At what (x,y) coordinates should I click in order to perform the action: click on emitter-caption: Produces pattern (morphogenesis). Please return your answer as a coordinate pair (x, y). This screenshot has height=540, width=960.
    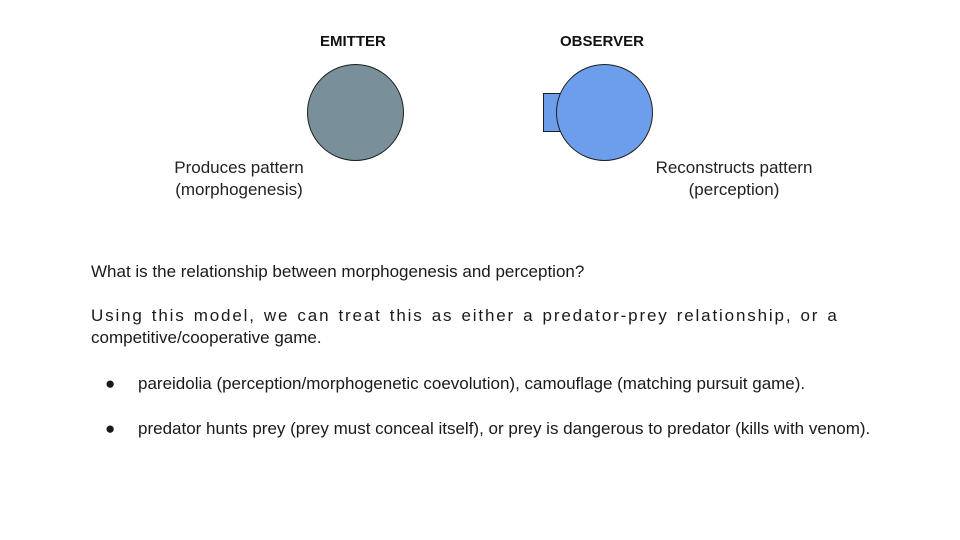
    Looking at the image, I should click on (239, 179).